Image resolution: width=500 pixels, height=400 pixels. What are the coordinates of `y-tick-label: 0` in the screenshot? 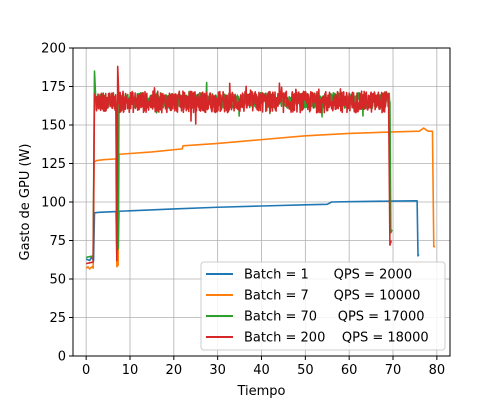 It's located at (62, 357).